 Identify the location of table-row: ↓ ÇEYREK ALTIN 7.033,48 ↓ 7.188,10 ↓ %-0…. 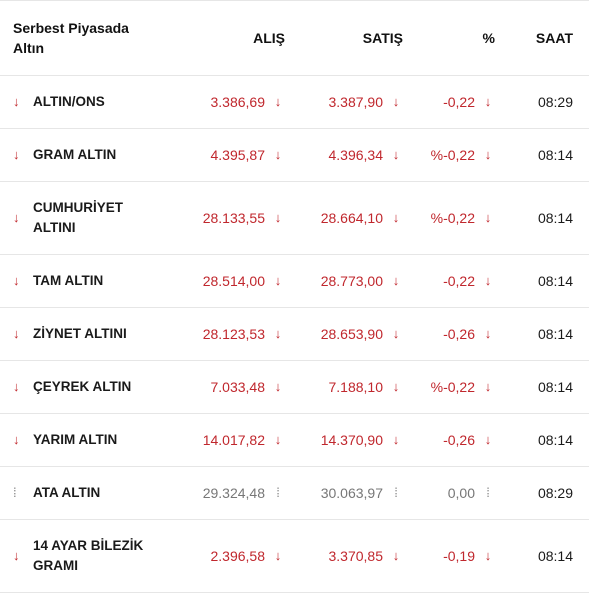
(294, 387).